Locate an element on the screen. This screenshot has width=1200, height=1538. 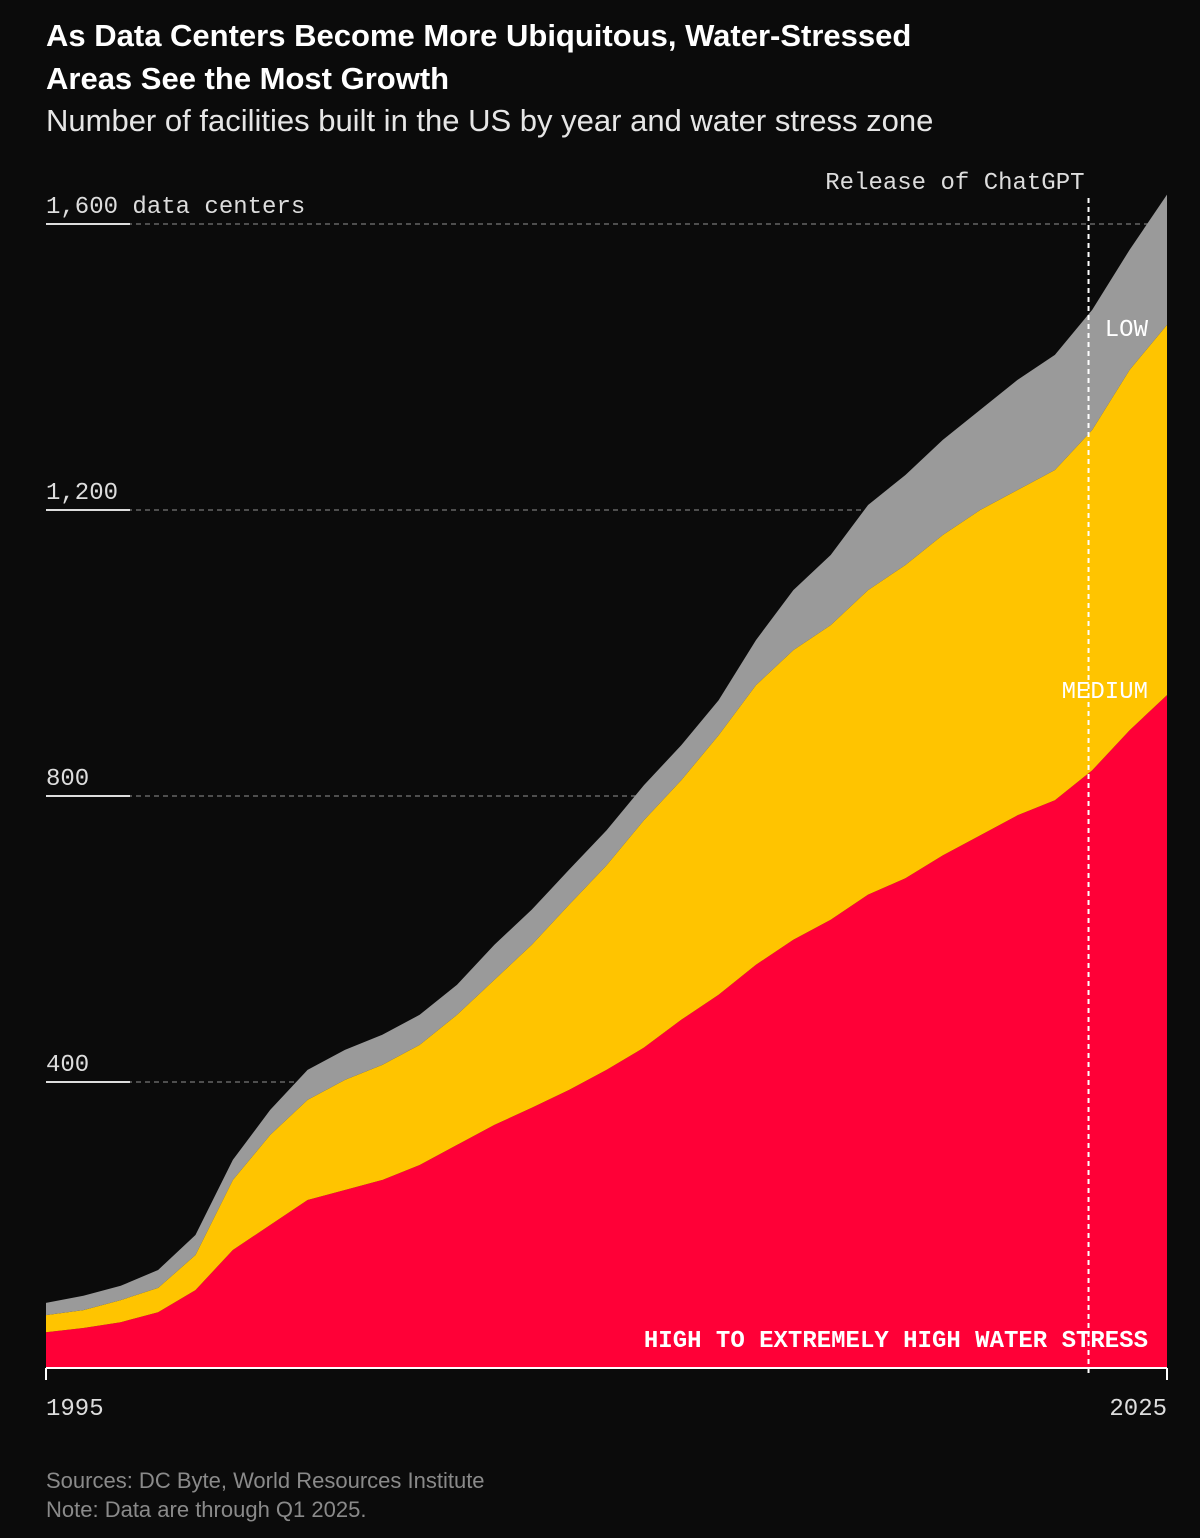
x-tick-label: 1995 is located at coordinates (75, 1409).